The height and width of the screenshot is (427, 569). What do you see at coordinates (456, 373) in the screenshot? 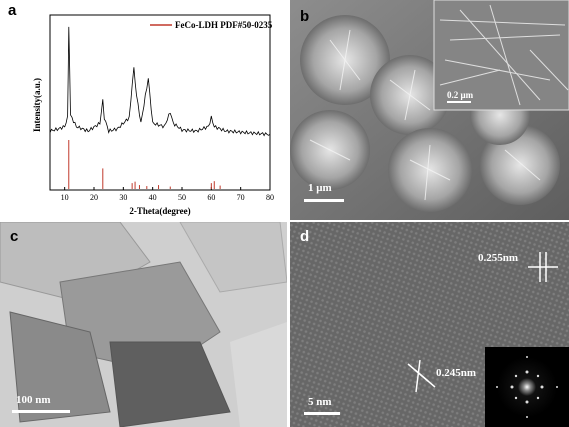
I see `lattice-spacing-label: 0.245nm` at bounding box center [456, 373].